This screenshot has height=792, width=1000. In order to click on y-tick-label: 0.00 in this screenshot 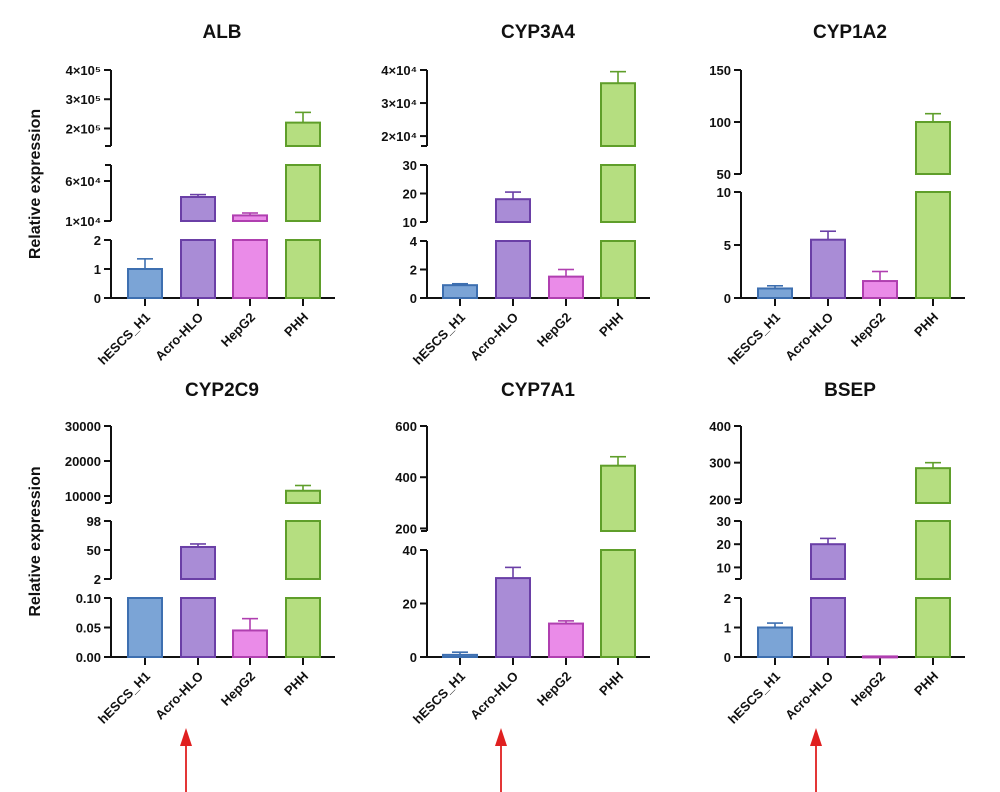, I will do `click(88, 657)`.